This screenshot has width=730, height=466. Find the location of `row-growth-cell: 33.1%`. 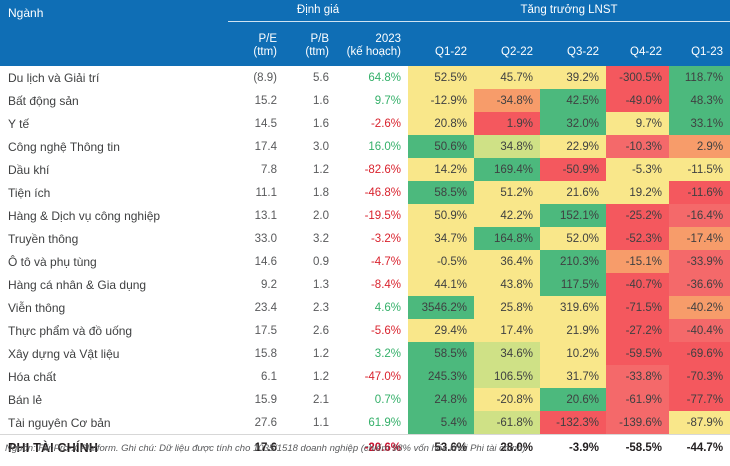

row-growth-cell: 33.1% is located at coordinates (699, 123).